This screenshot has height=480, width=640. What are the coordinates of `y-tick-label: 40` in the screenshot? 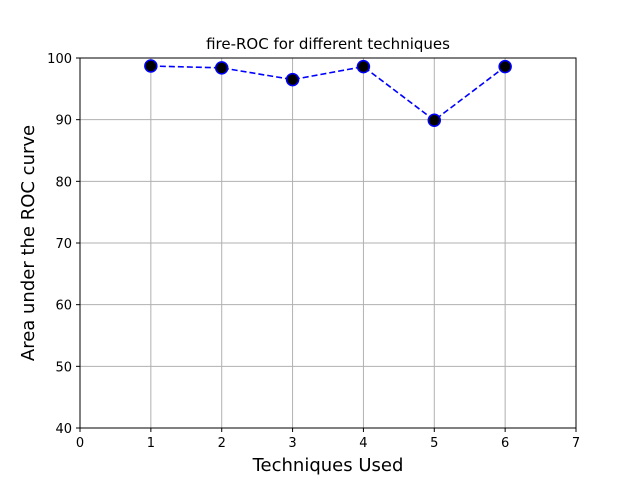 It's located at (63, 429).